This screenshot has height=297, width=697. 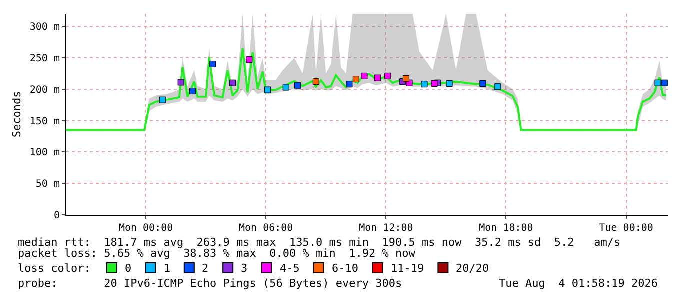 What do you see at coordinates (217, 253) in the screenshot?
I see `text: packet loss: 5.65 % avg 38.83 % max 0.00 % min 1.92 % now` at bounding box center [217, 253].